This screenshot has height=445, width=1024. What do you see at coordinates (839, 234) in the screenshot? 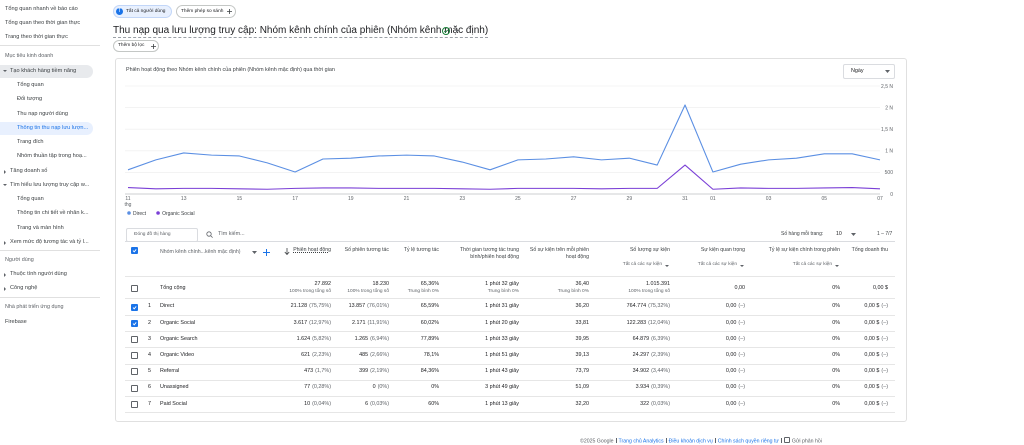
I see `rows-per-page: 10` at bounding box center [839, 234].